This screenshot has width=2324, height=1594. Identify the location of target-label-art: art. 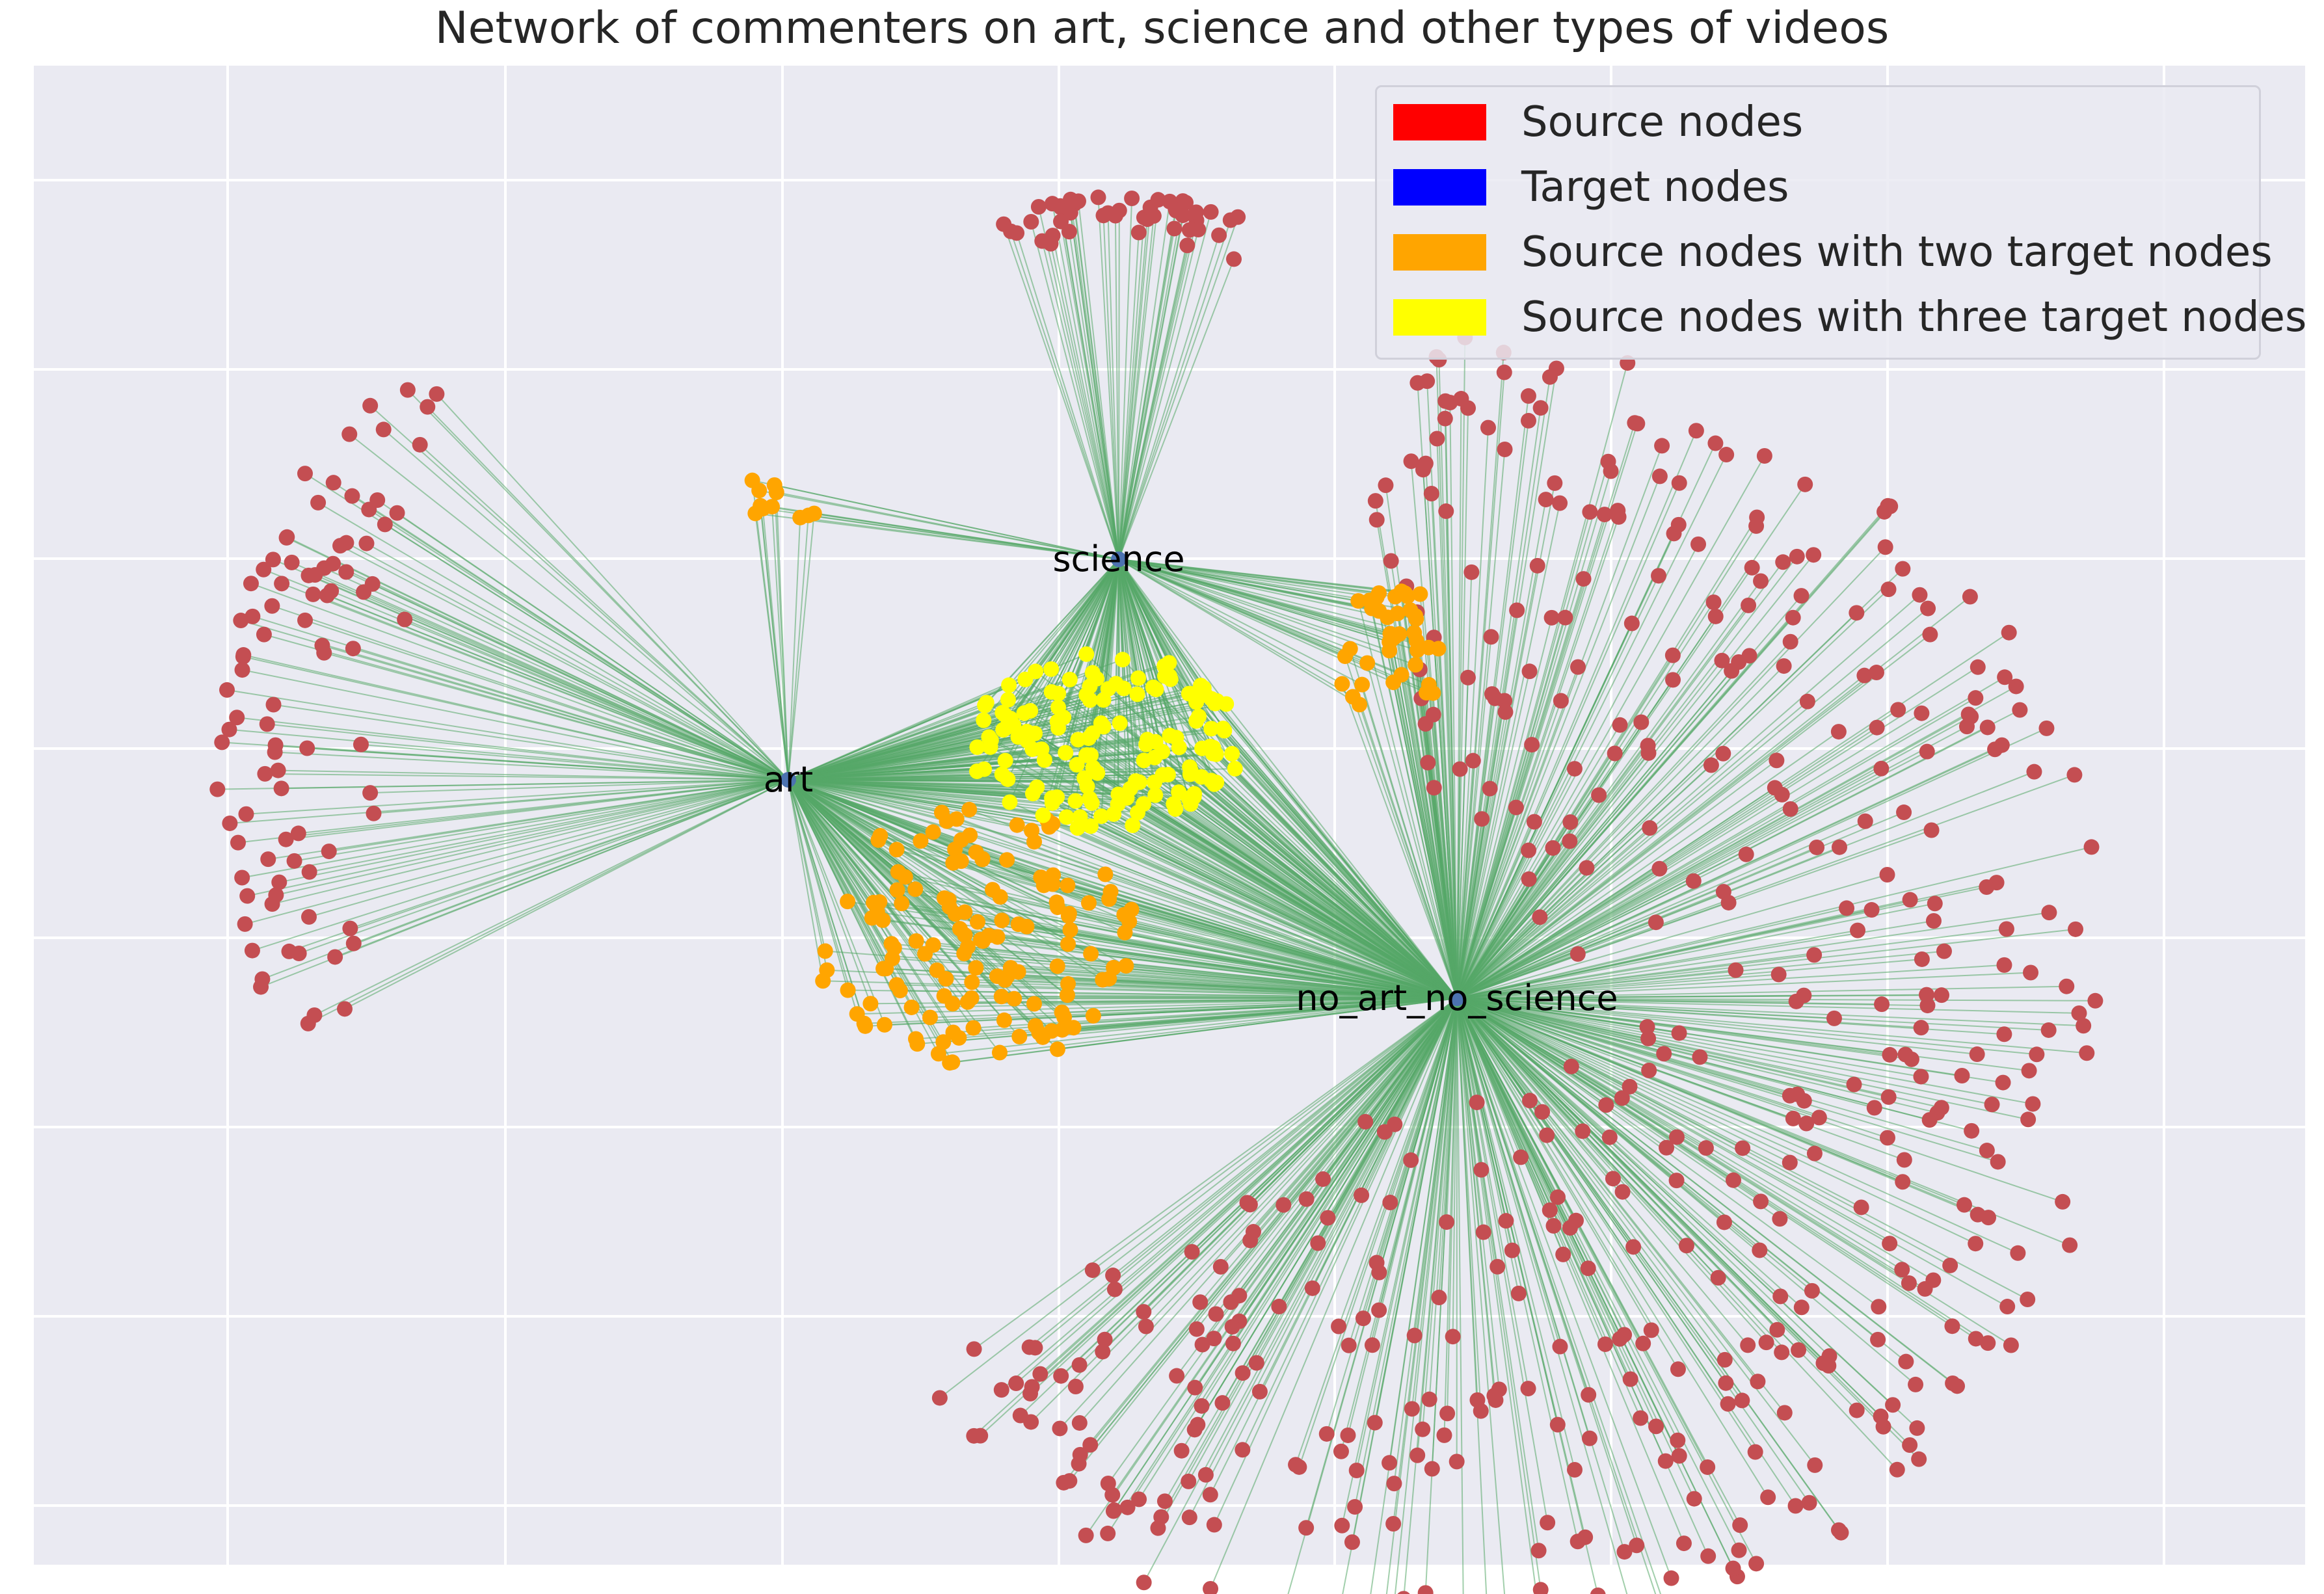
(788, 779).